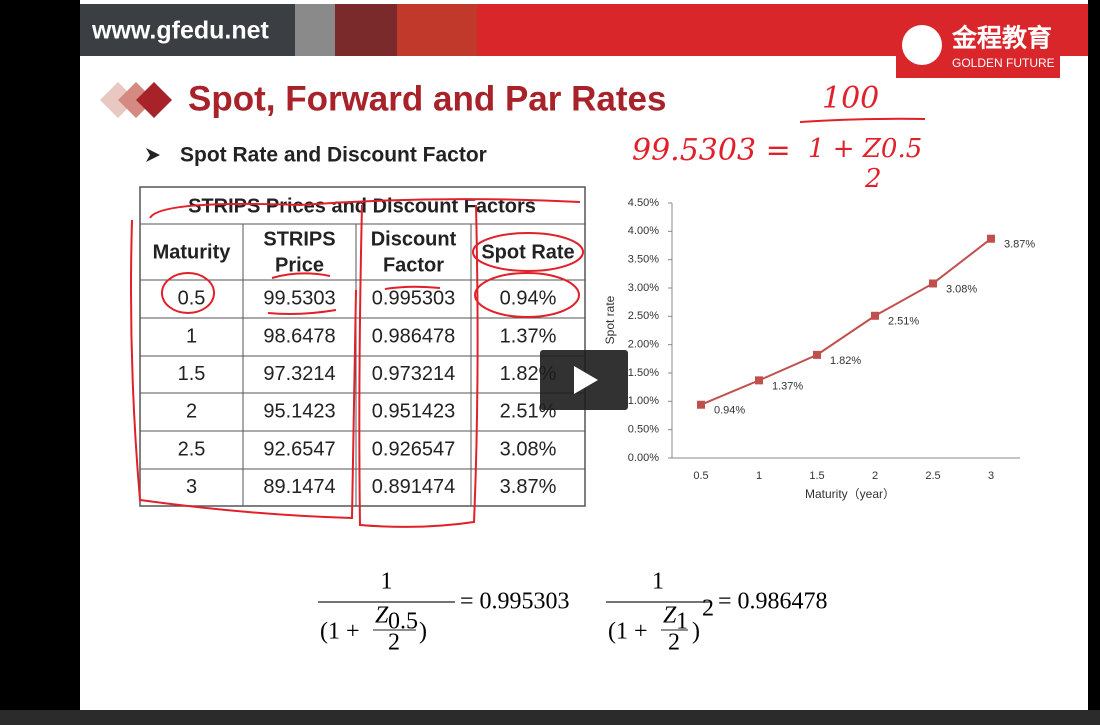 The image size is (1100, 725). Describe the element at coordinates (192, 449) in the screenshot. I see `table-cell: 2.5` at that location.